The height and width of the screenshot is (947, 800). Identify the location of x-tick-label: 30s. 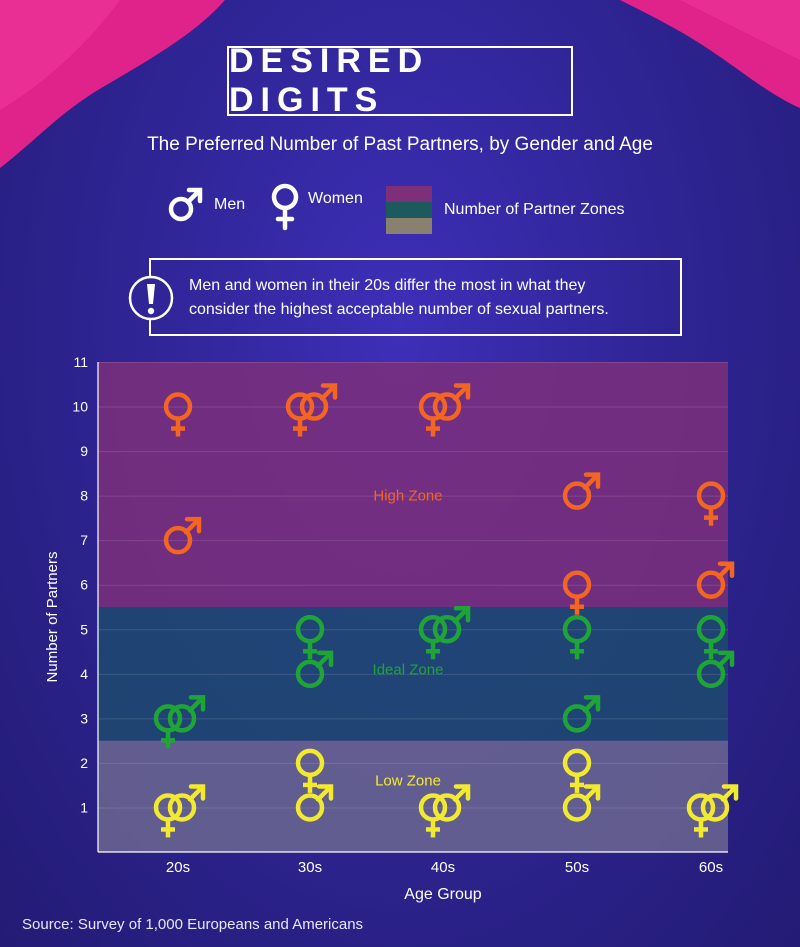
(310, 867).